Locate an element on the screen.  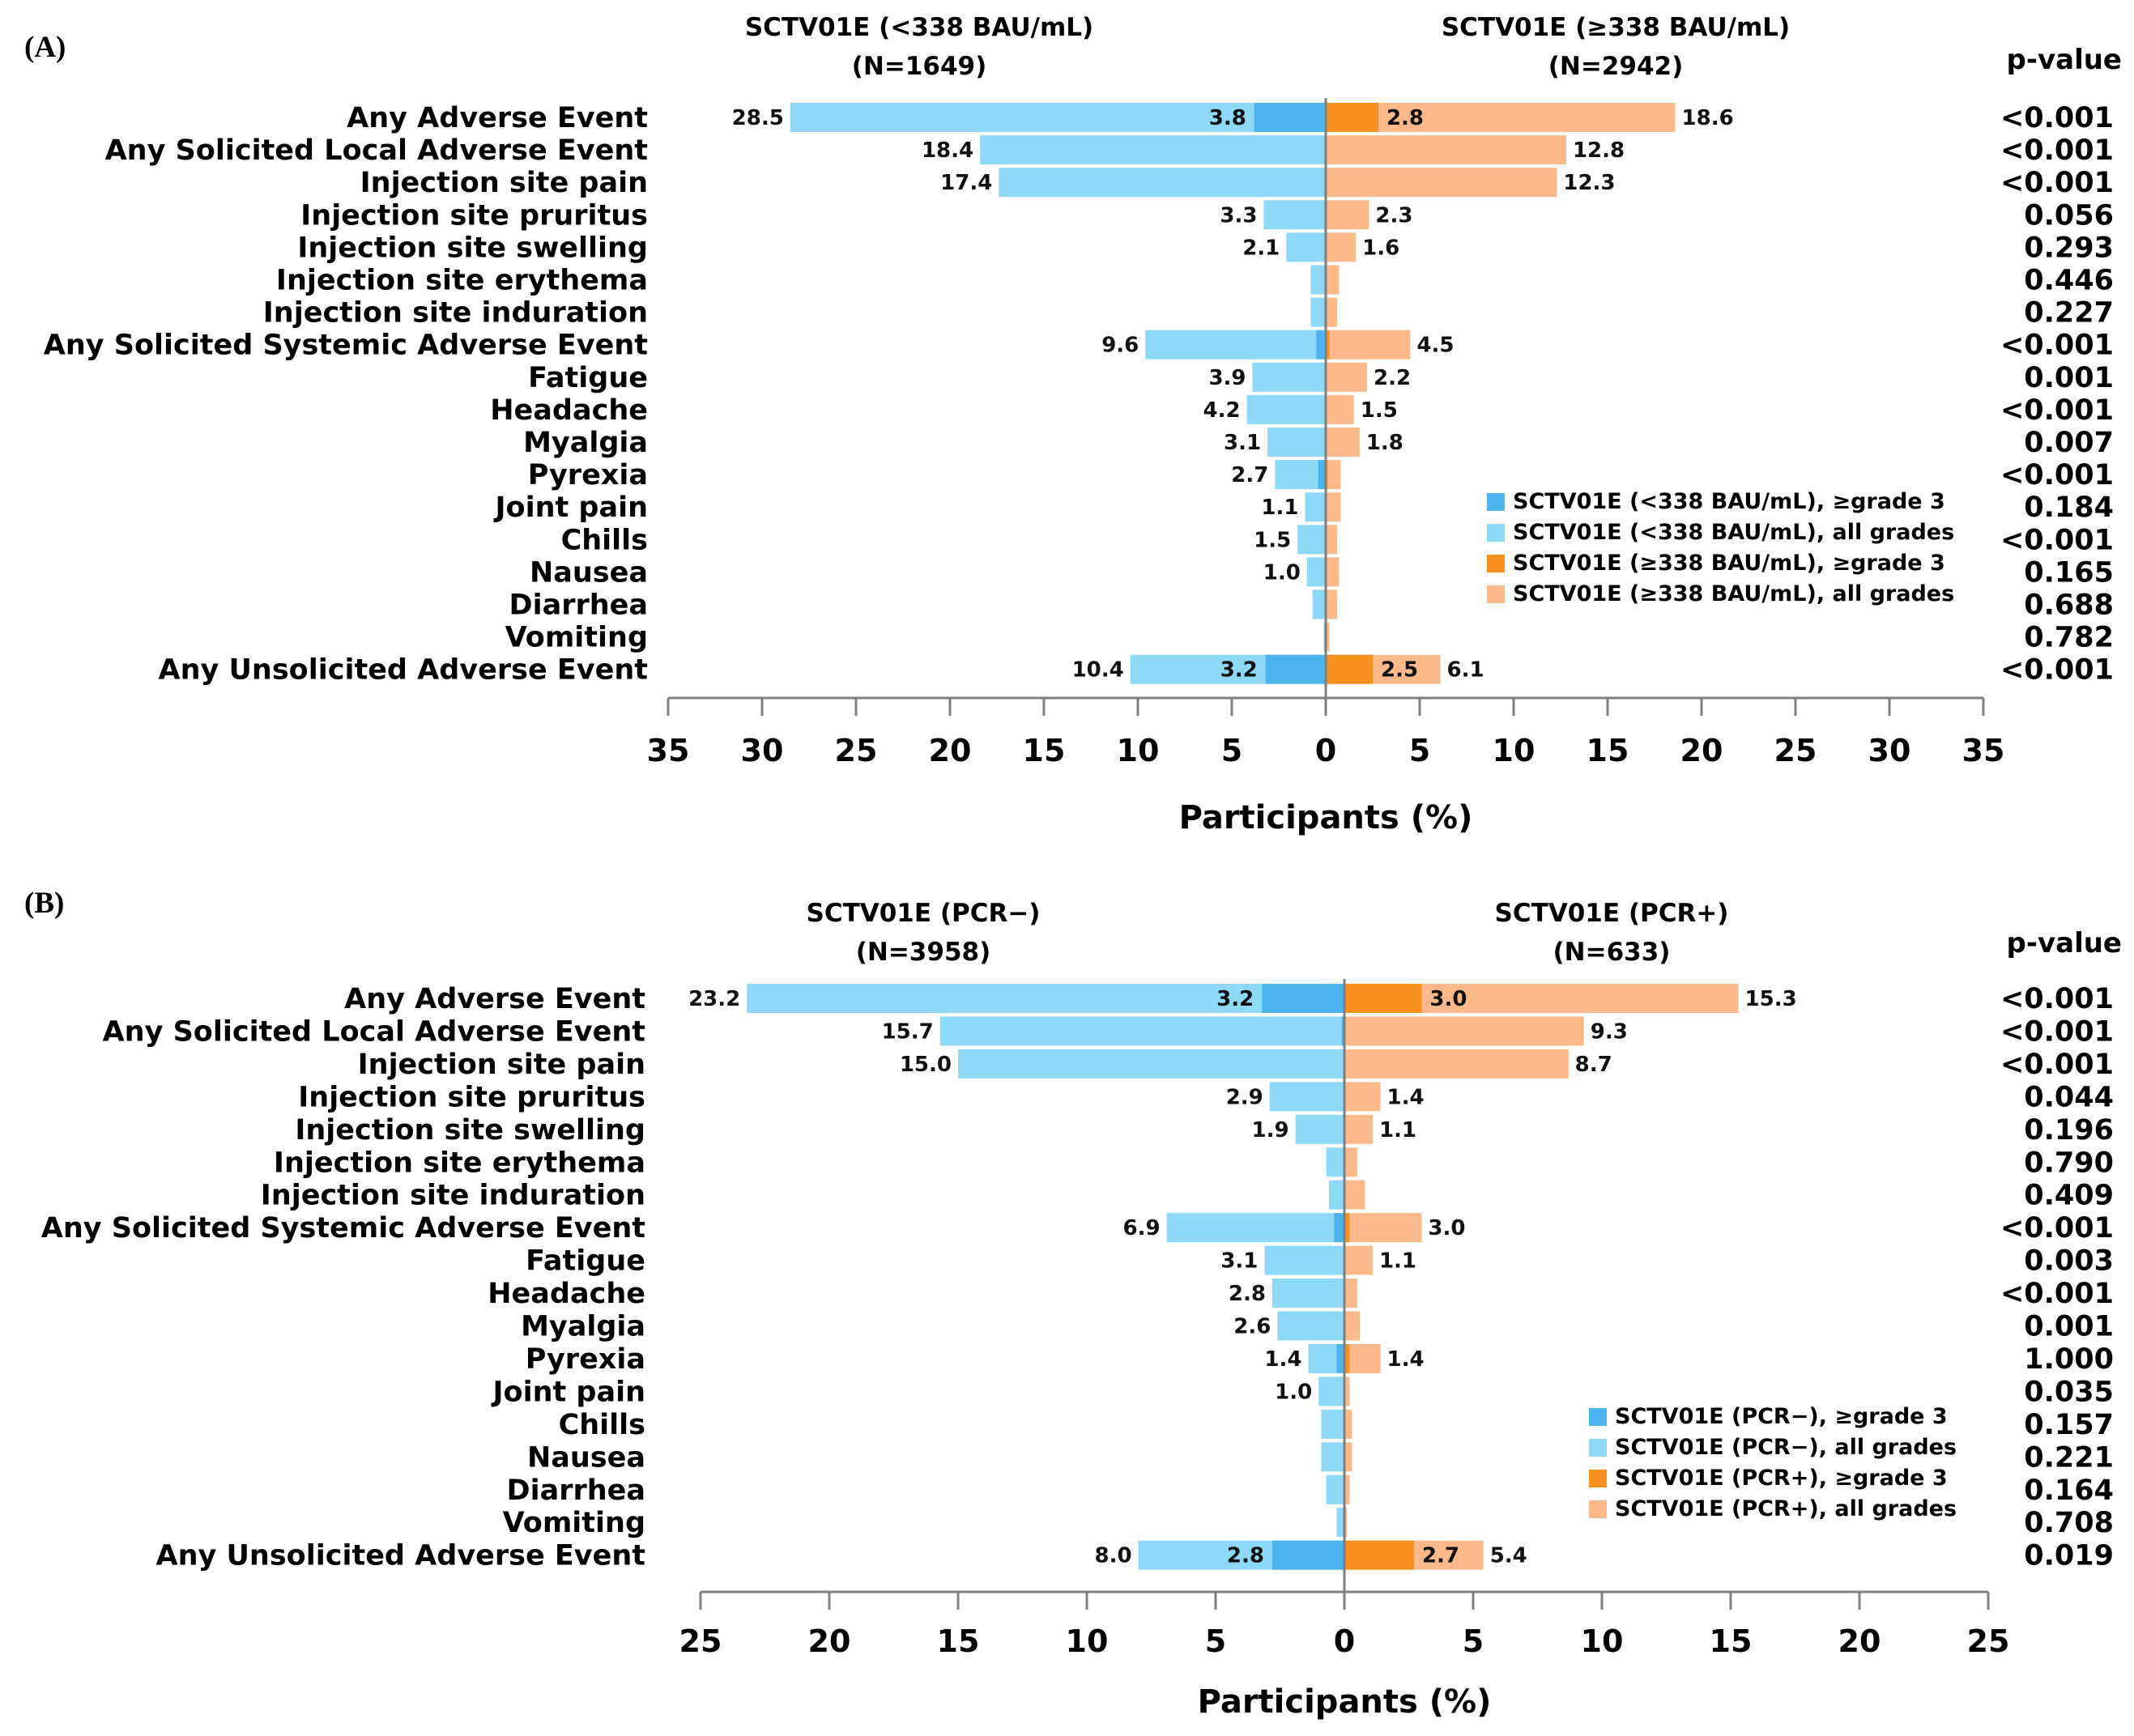
panel-b-category-label: Myalgia is located at coordinates (583, 1327).